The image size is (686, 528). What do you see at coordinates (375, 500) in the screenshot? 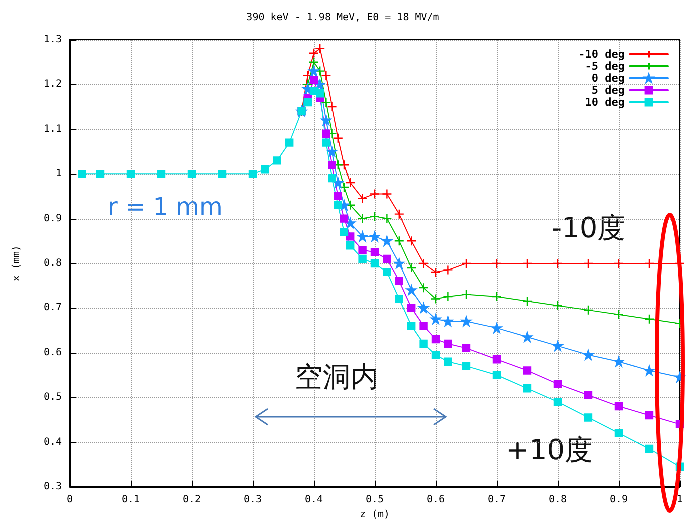
I see `x-tick-label: 0.5` at bounding box center [375, 500].